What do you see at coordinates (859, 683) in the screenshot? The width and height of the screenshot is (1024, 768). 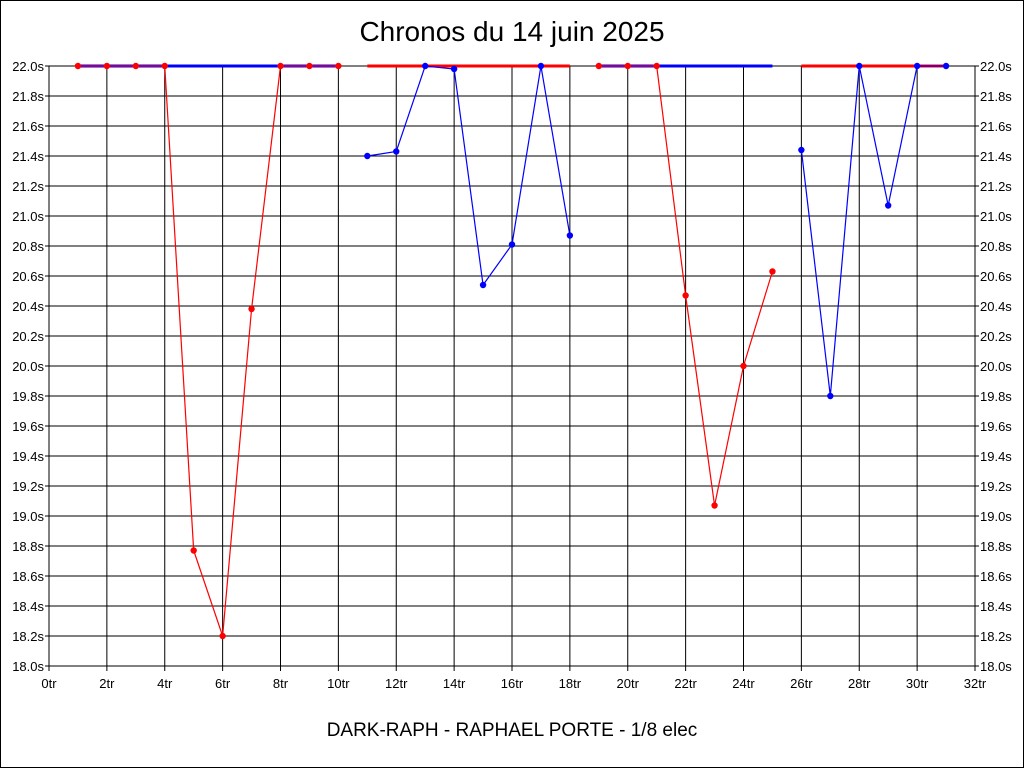 I see `x-tick-label: 28tr` at bounding box center [859, 683].